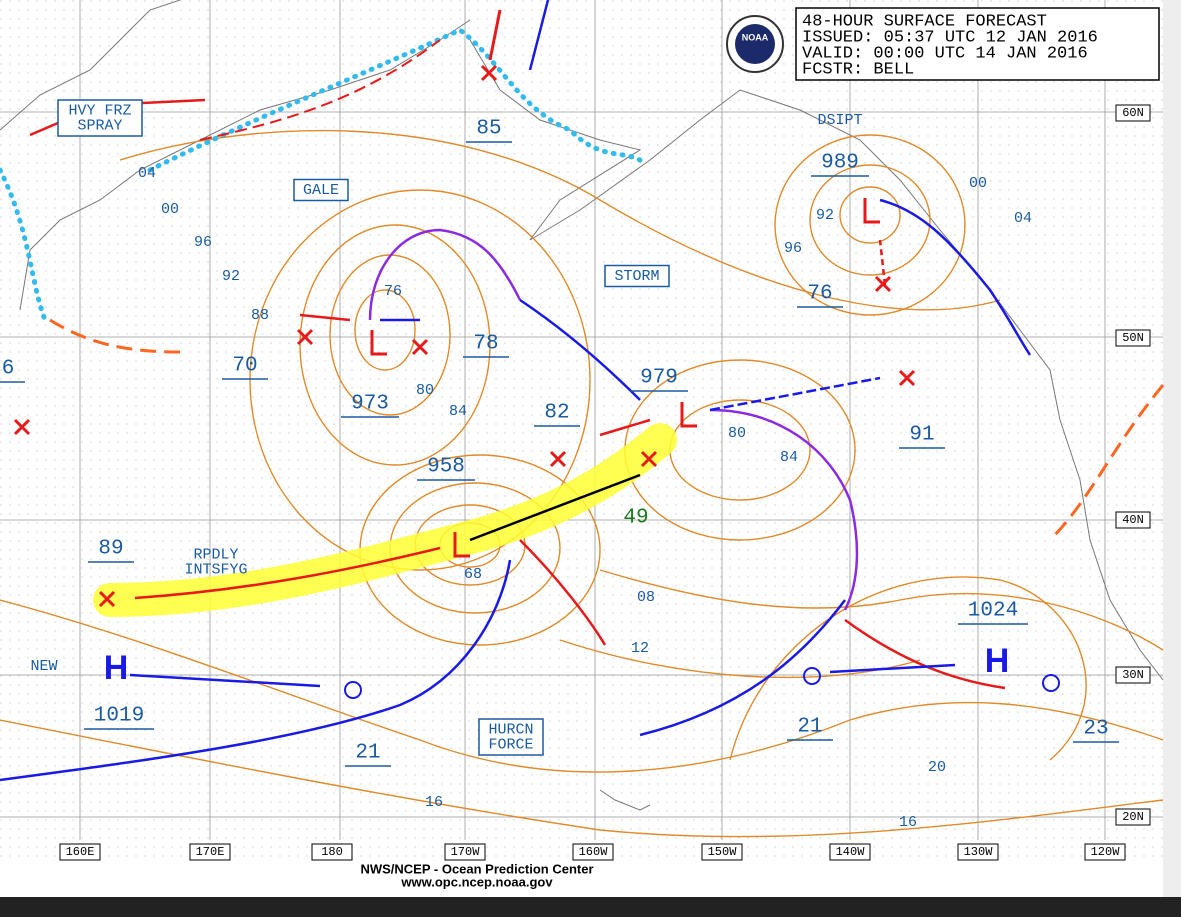  I want to click on longitude-label: 140W, so click(851, 852).